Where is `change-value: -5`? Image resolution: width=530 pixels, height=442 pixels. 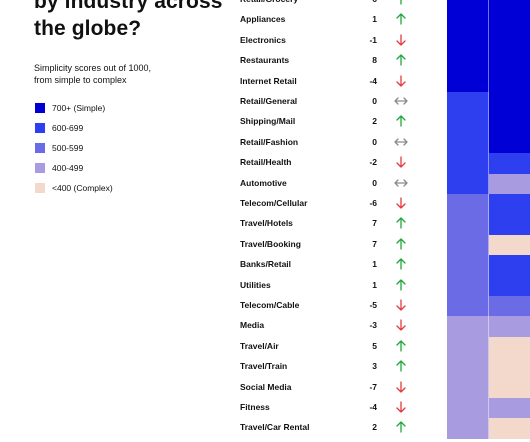 change-value: -5 is located at coordinates (373, 305).